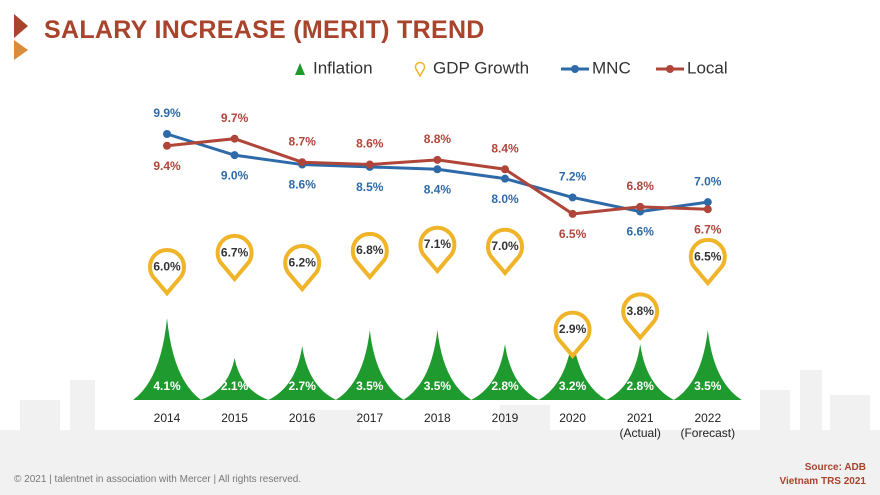 Image resolution: width=880 pixels, height=495 pixels. Describe the element at coordinates (437, 418) in the screenshot. I see `x-tick-label: 2018` at that location.